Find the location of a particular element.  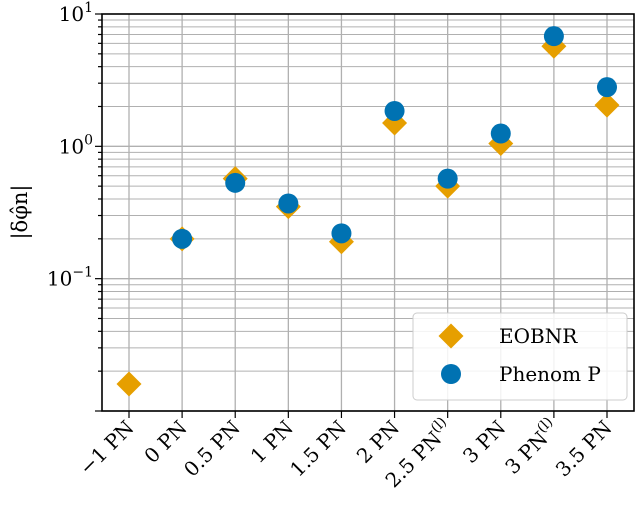

x-tick-label: −1 PN is located at coordinates (106, 448).